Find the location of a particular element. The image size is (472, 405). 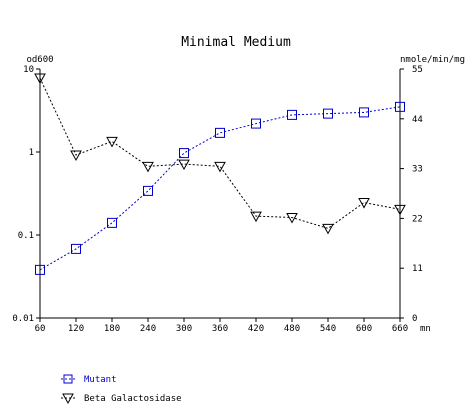

x-tick-label: 660 is located at coordinates (400, 329).